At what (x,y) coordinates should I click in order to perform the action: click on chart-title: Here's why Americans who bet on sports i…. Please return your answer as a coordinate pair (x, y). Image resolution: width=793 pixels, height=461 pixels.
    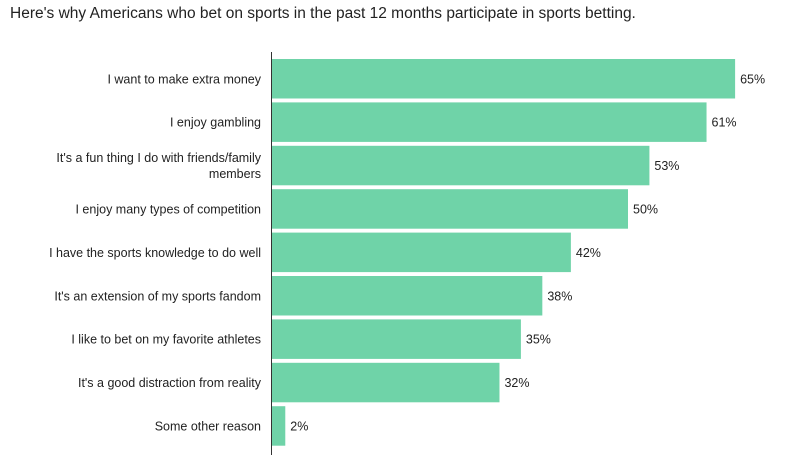
    Looking at the image, I should click on (323, 13).